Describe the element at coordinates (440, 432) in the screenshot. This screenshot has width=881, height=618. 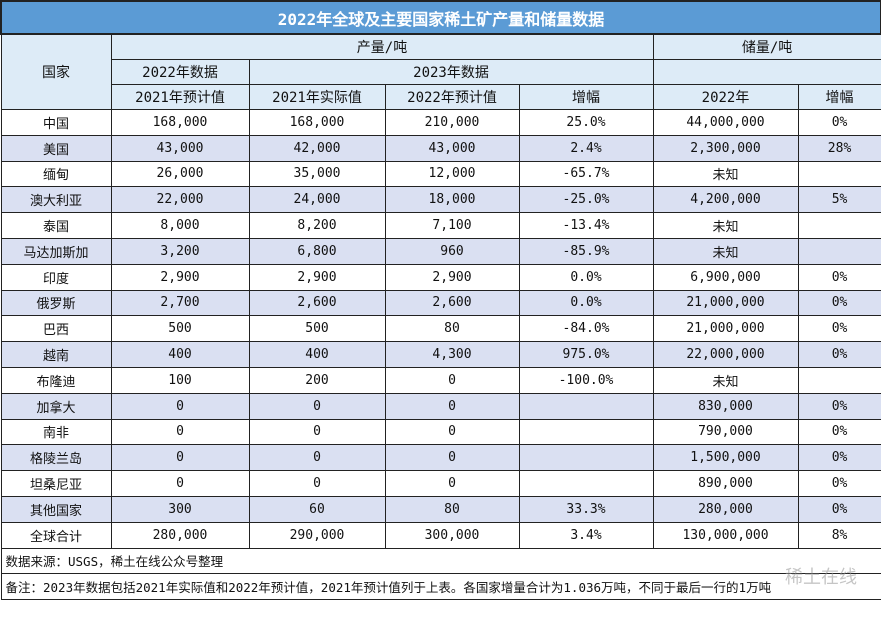
I see `table-row: 南非 0 0 0 790,000 0%` at that location.